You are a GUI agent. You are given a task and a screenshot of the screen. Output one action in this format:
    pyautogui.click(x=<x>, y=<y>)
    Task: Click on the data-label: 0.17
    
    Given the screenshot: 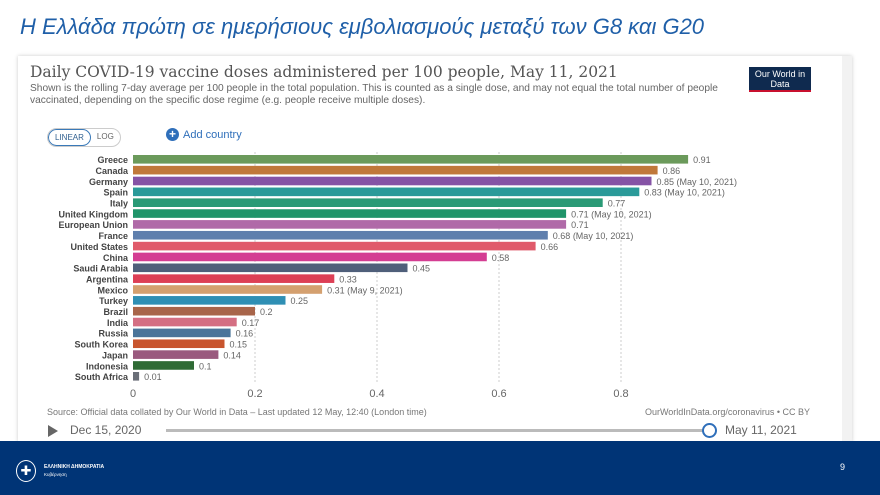 What is the action you would take?
    pyautogui.click(x=251, y=323)
    